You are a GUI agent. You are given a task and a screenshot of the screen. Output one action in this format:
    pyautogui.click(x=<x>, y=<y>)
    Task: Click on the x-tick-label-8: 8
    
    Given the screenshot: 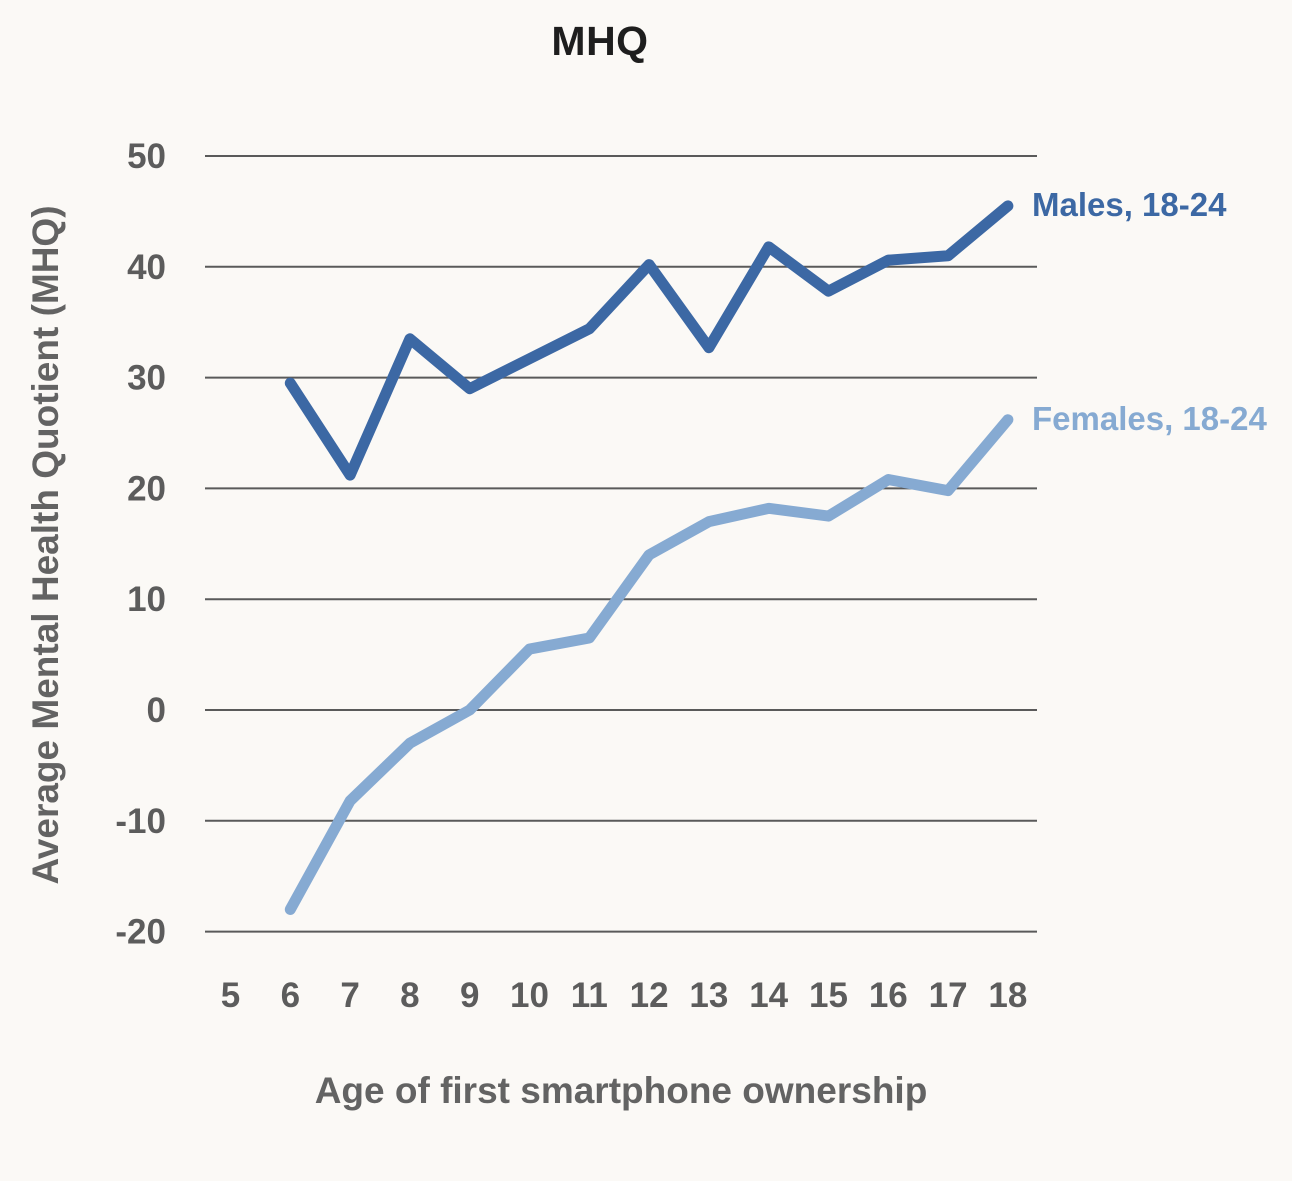 What is the action you would take?
    pyautogui.click(x=409, y=995)
    